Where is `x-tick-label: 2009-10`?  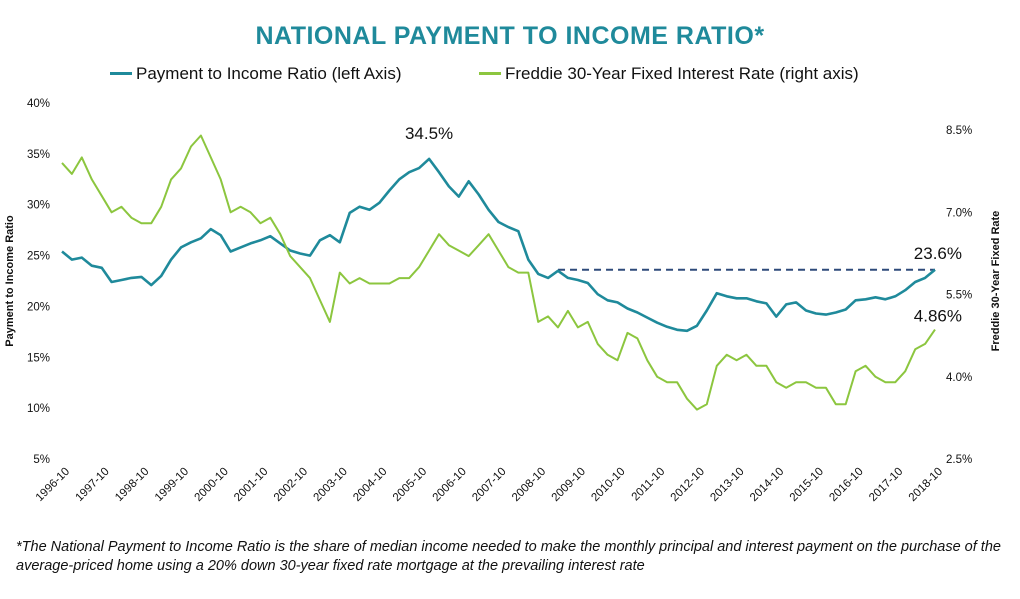
x-tick-label: 2009-10 is located at coordinates (569, 485).